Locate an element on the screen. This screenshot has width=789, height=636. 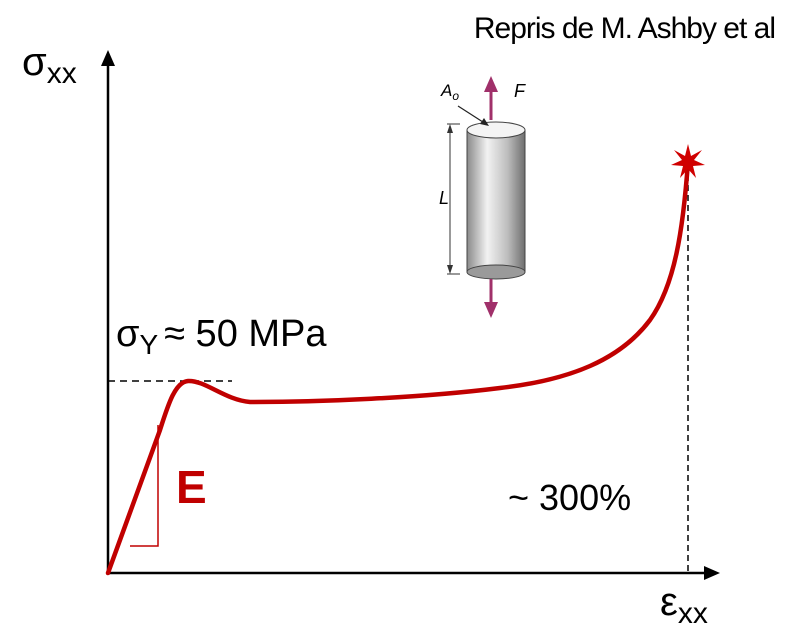
modulus-label: E is located at coordinates (191, 487).